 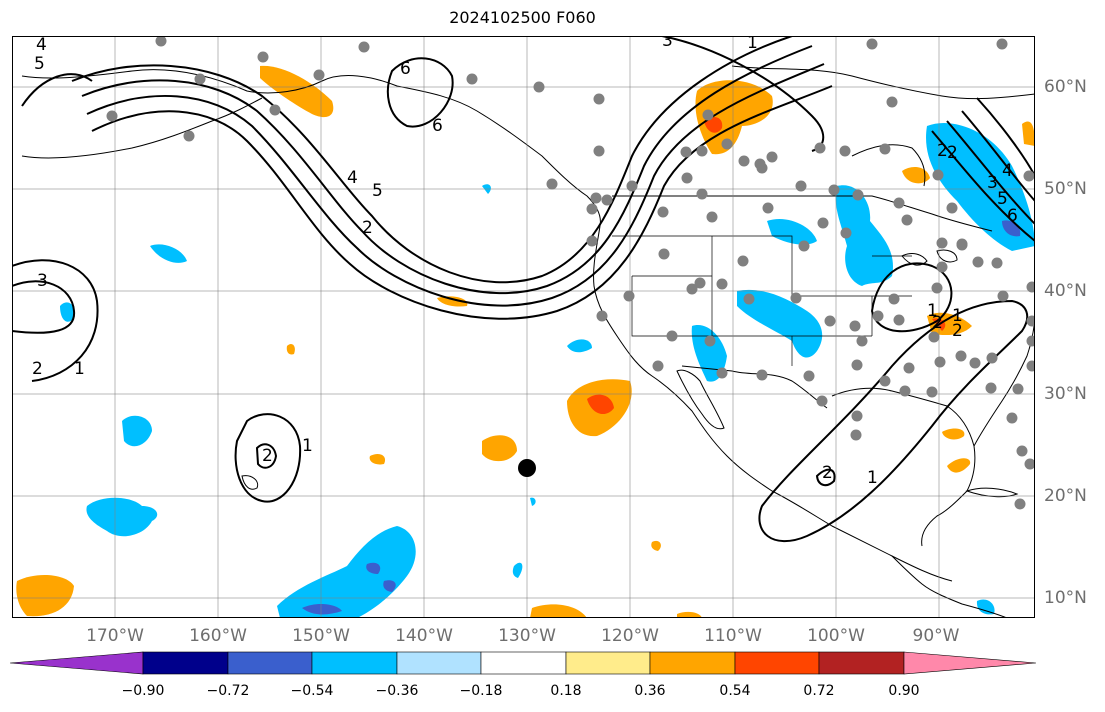 What do you see at coordinates (733, 636) in the screenshot?
I see `lon-label: 110°W` at bounding box center [733, 636].